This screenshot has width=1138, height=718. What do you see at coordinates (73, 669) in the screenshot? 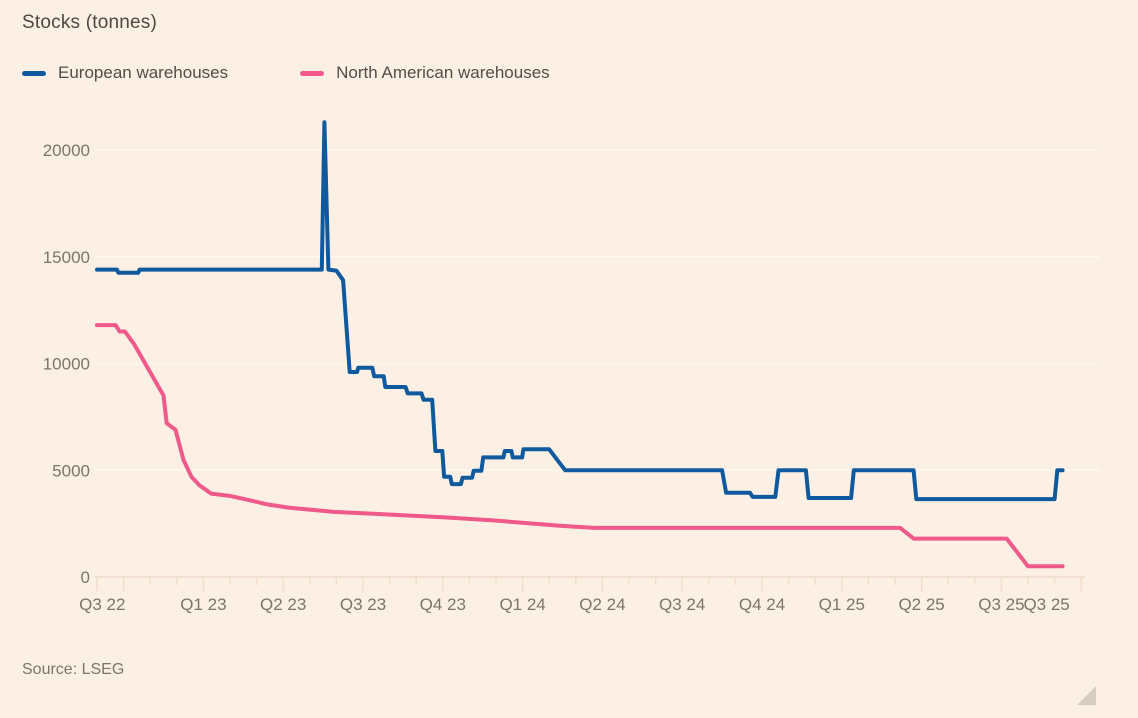
I see `source-label: Source: LSEG` at bounding box center [73, 669].